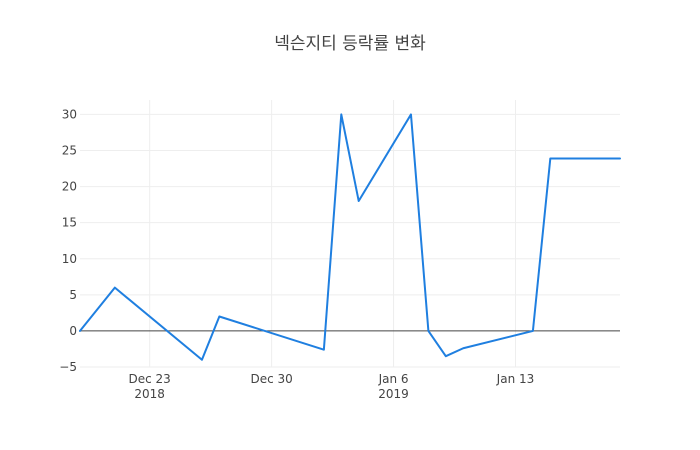 The height and width of the screenshot is (450, 700). Describe the element at coordinates (393, 379) in the screenshot. I see `x-tick-label: Jan 6` at that location.